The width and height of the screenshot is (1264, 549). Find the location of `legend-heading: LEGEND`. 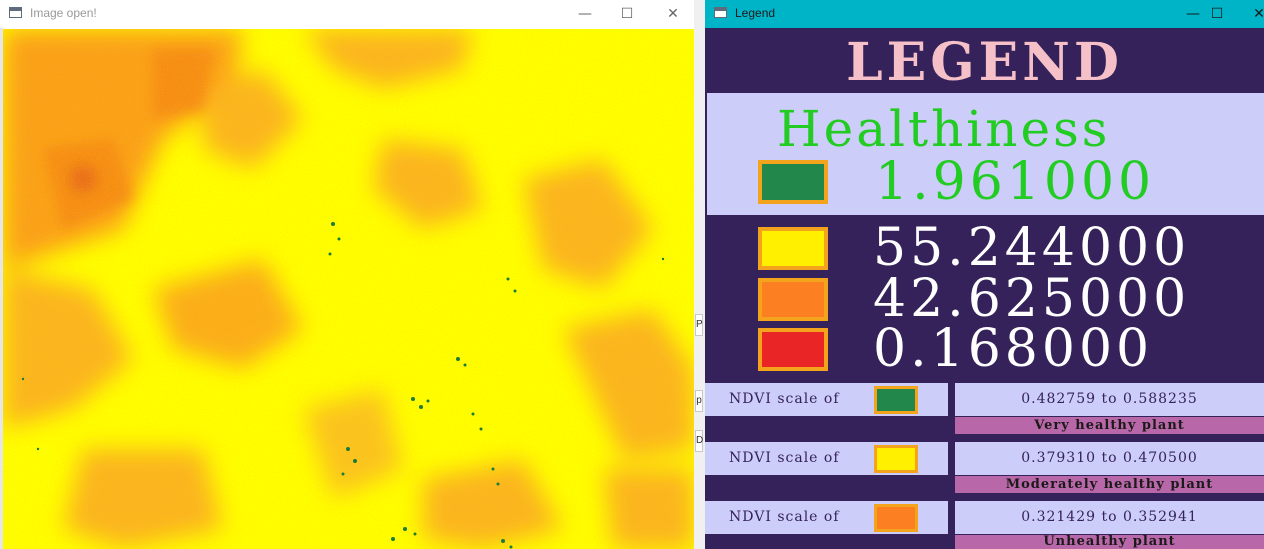

legend-heading: LEGEND is located at coordinates (984, 62).